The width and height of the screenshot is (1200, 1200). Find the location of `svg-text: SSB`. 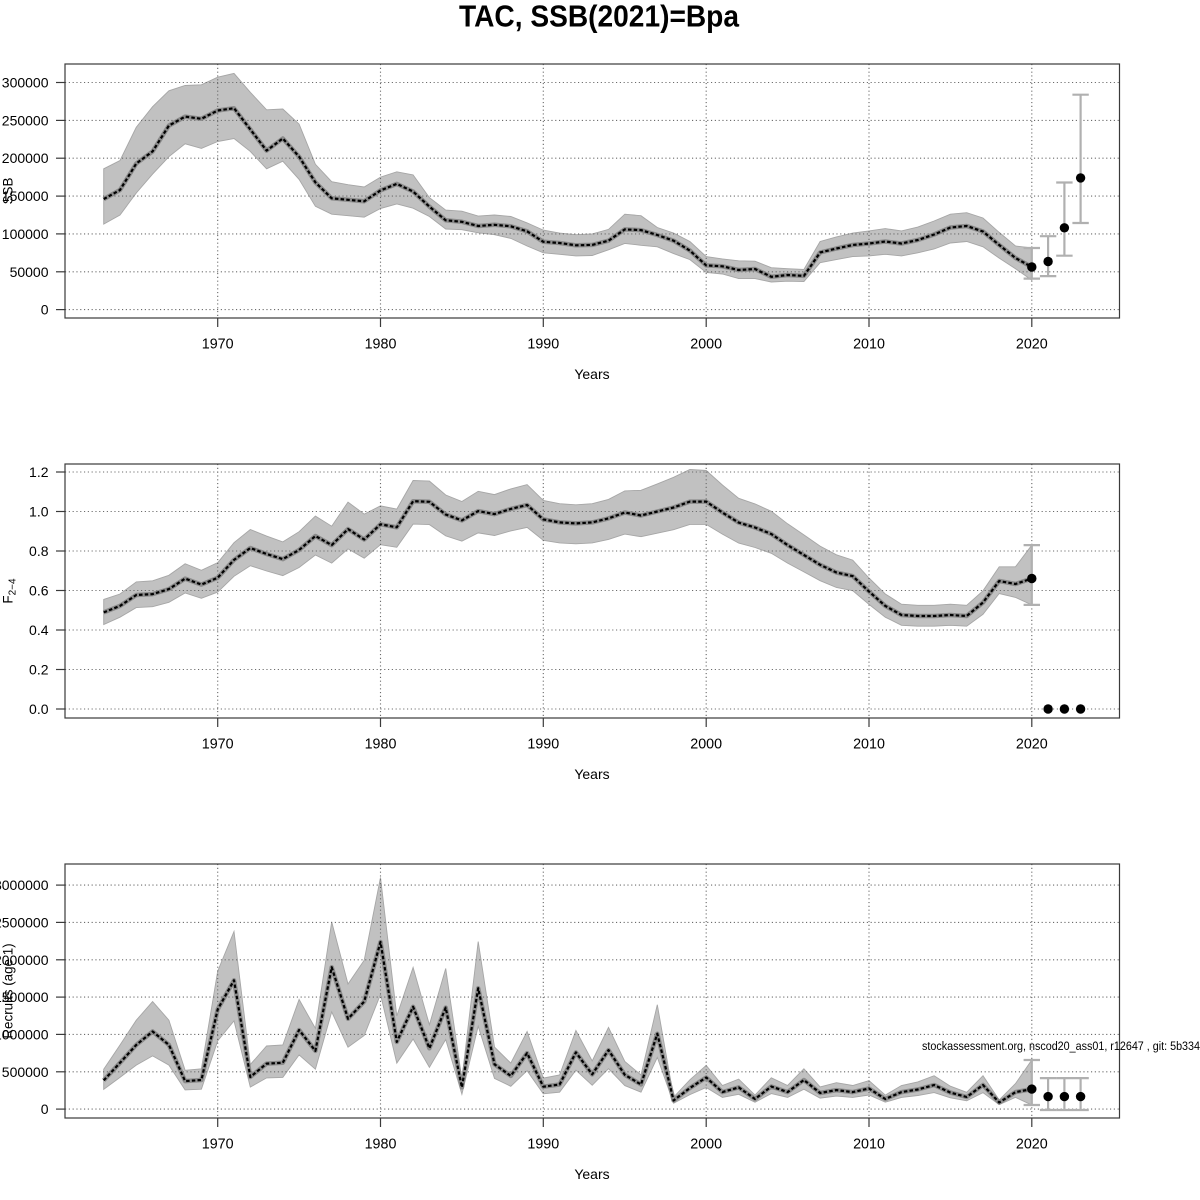

svg-text: SSB is located at coordinates (8, 191).